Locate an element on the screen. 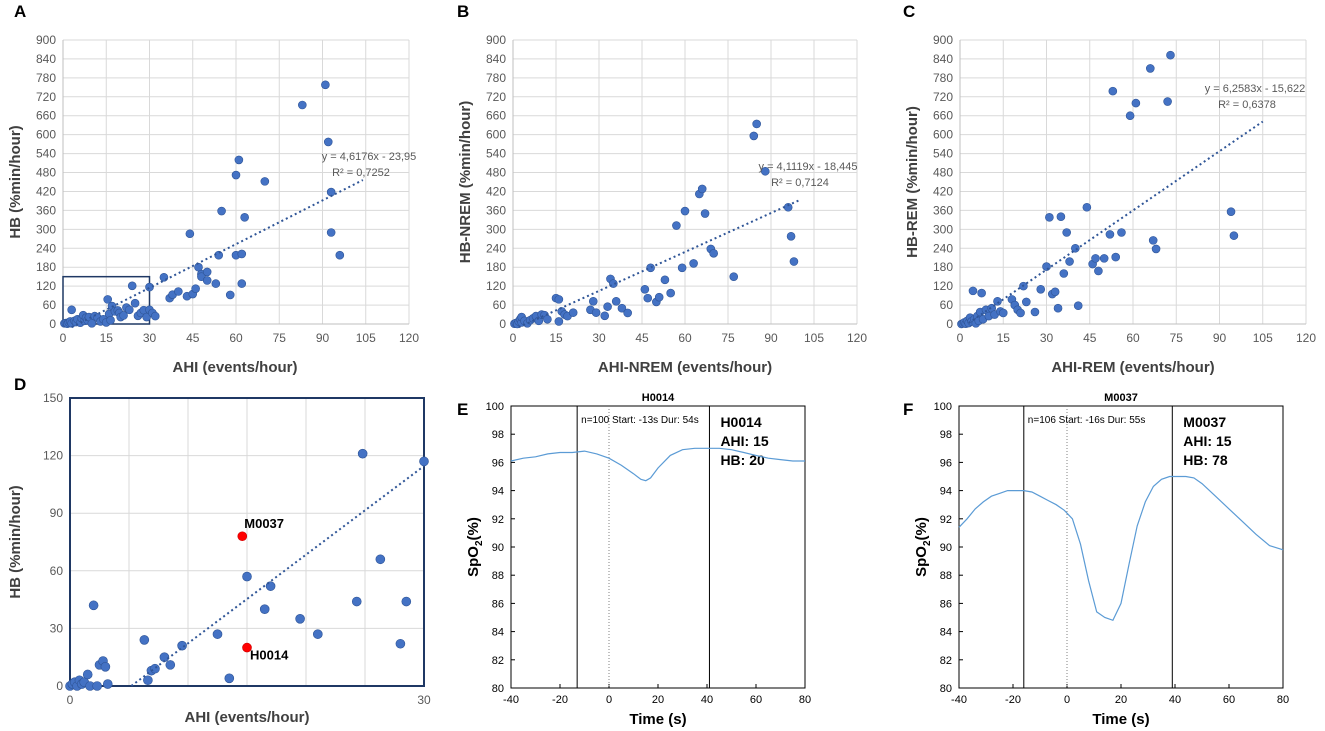 Image resolution: width=1325 pixels, height=731 pixels. y-axis-label: SpO2(%) is located at coordinates (475, 547).